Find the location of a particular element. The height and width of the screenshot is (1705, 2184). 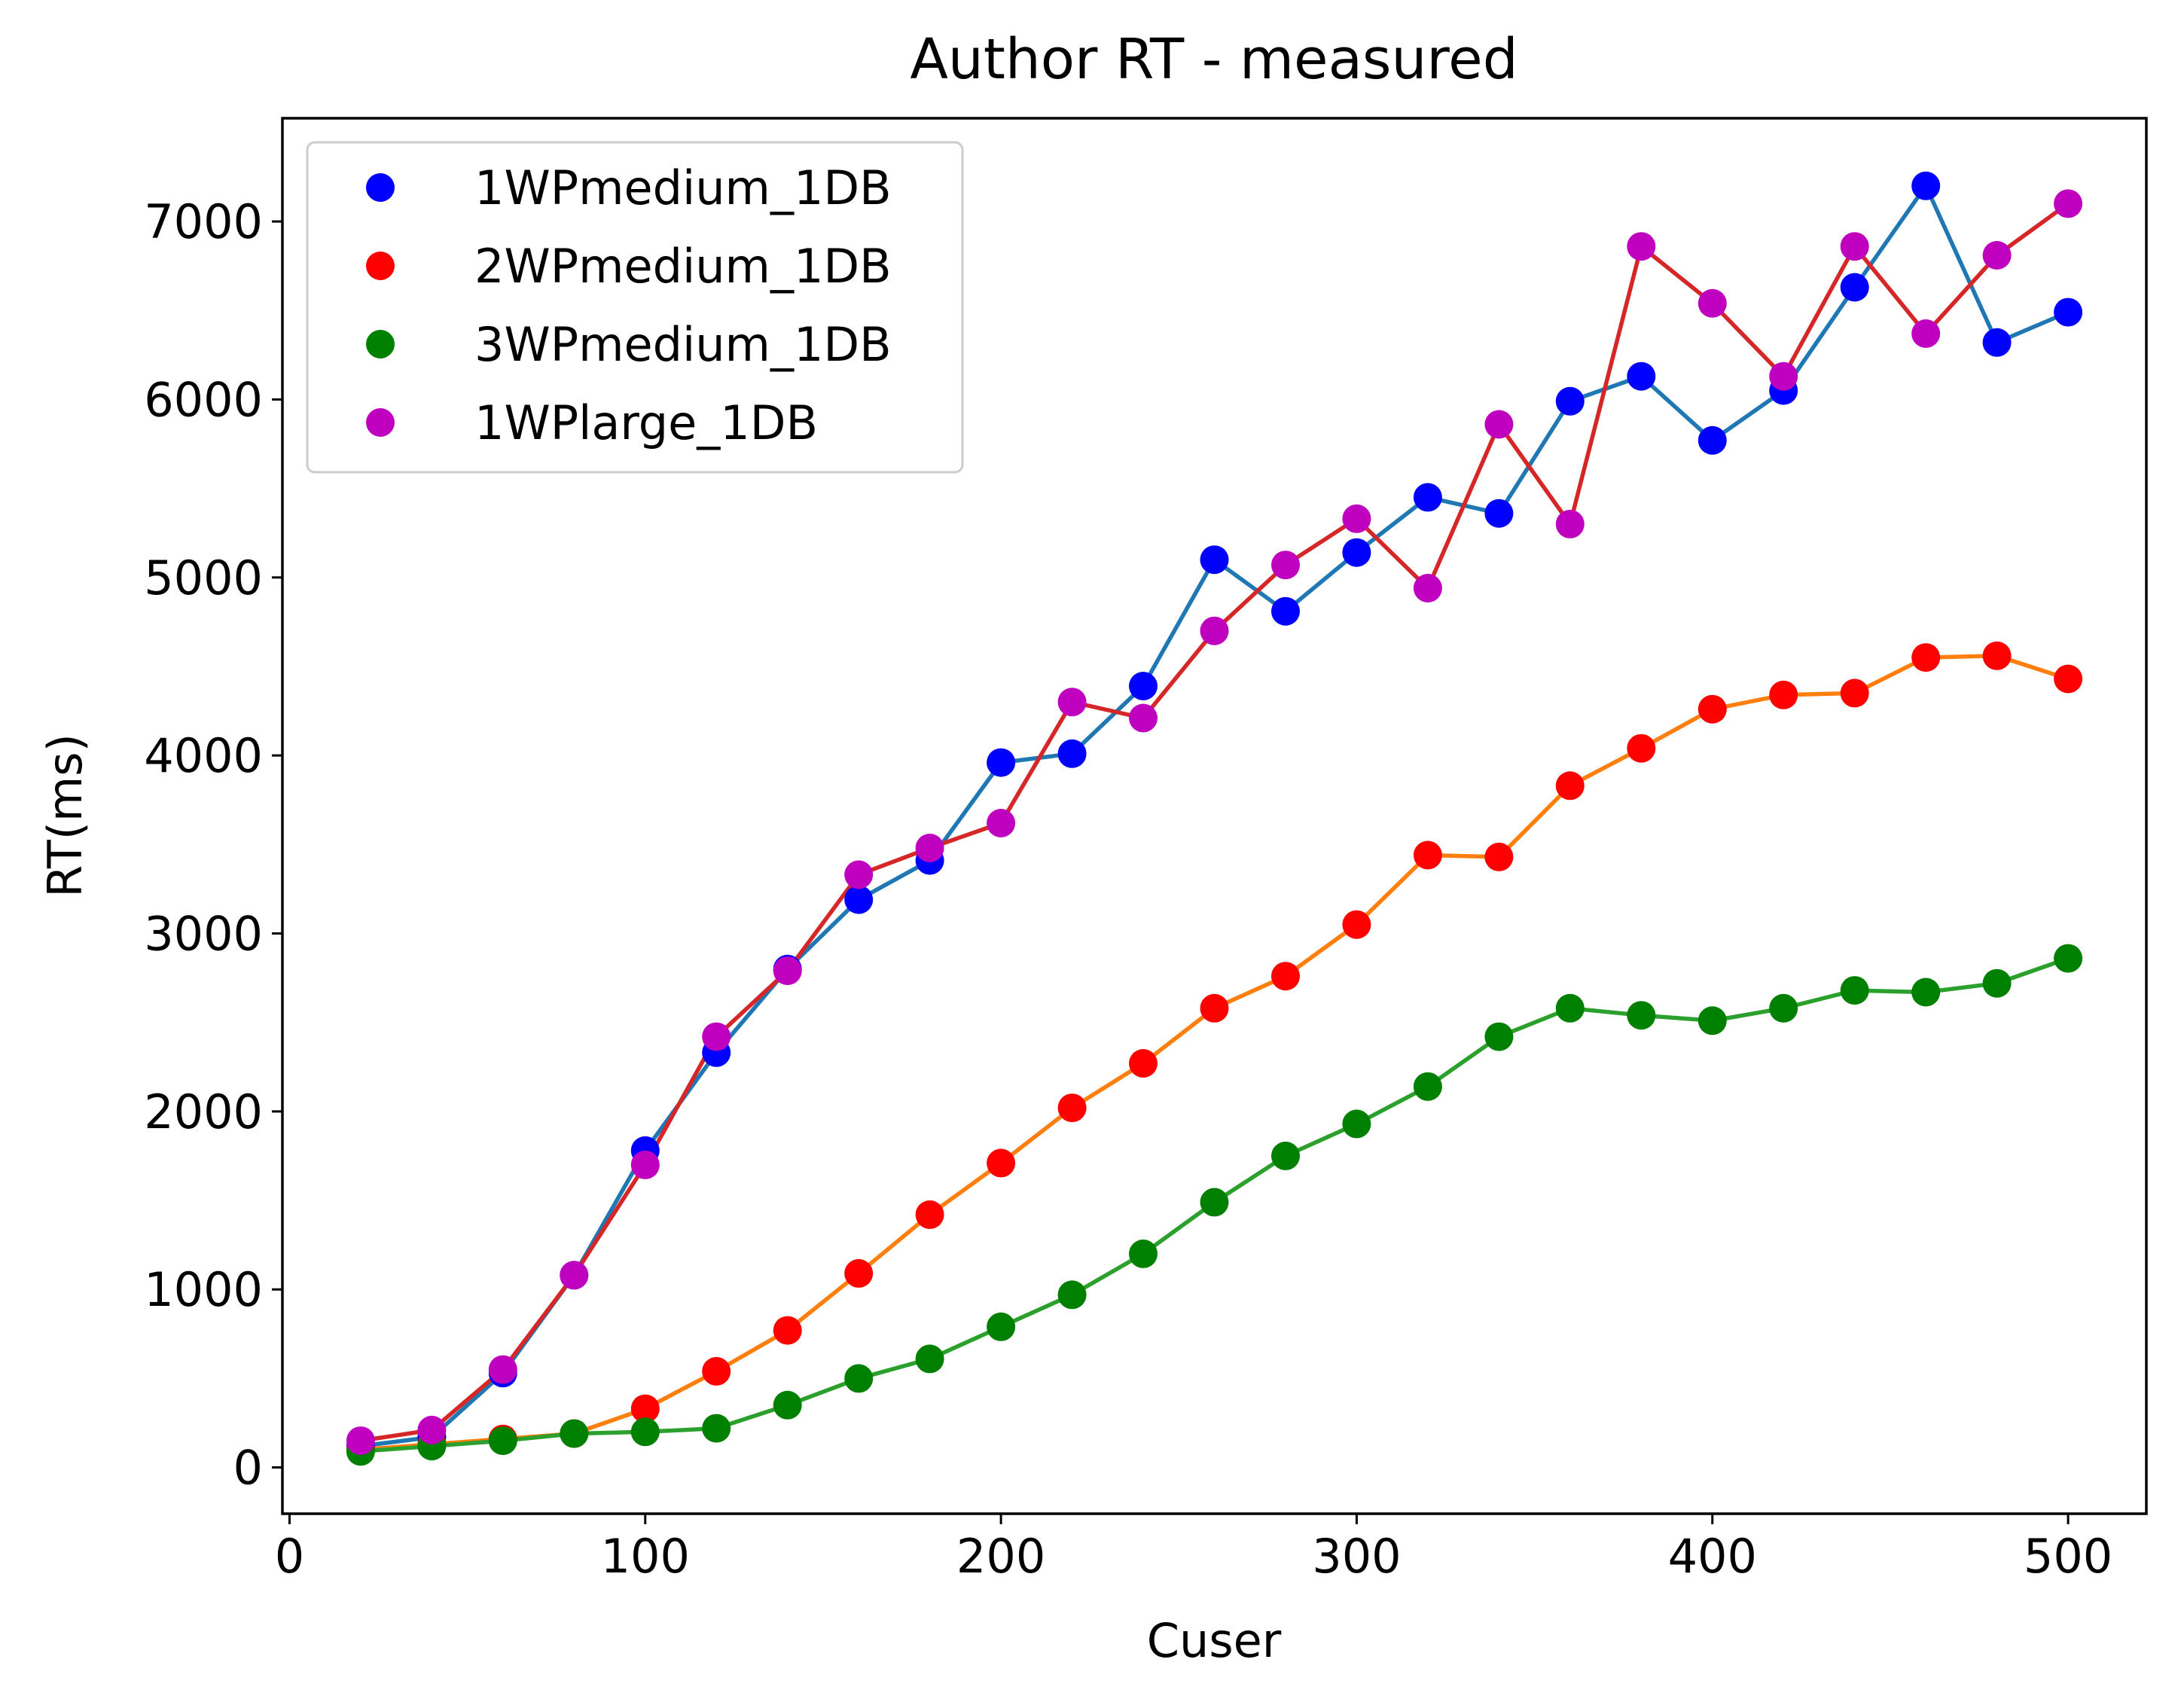

x-tick-label: 300 is located at coordinates (1356, 1557).